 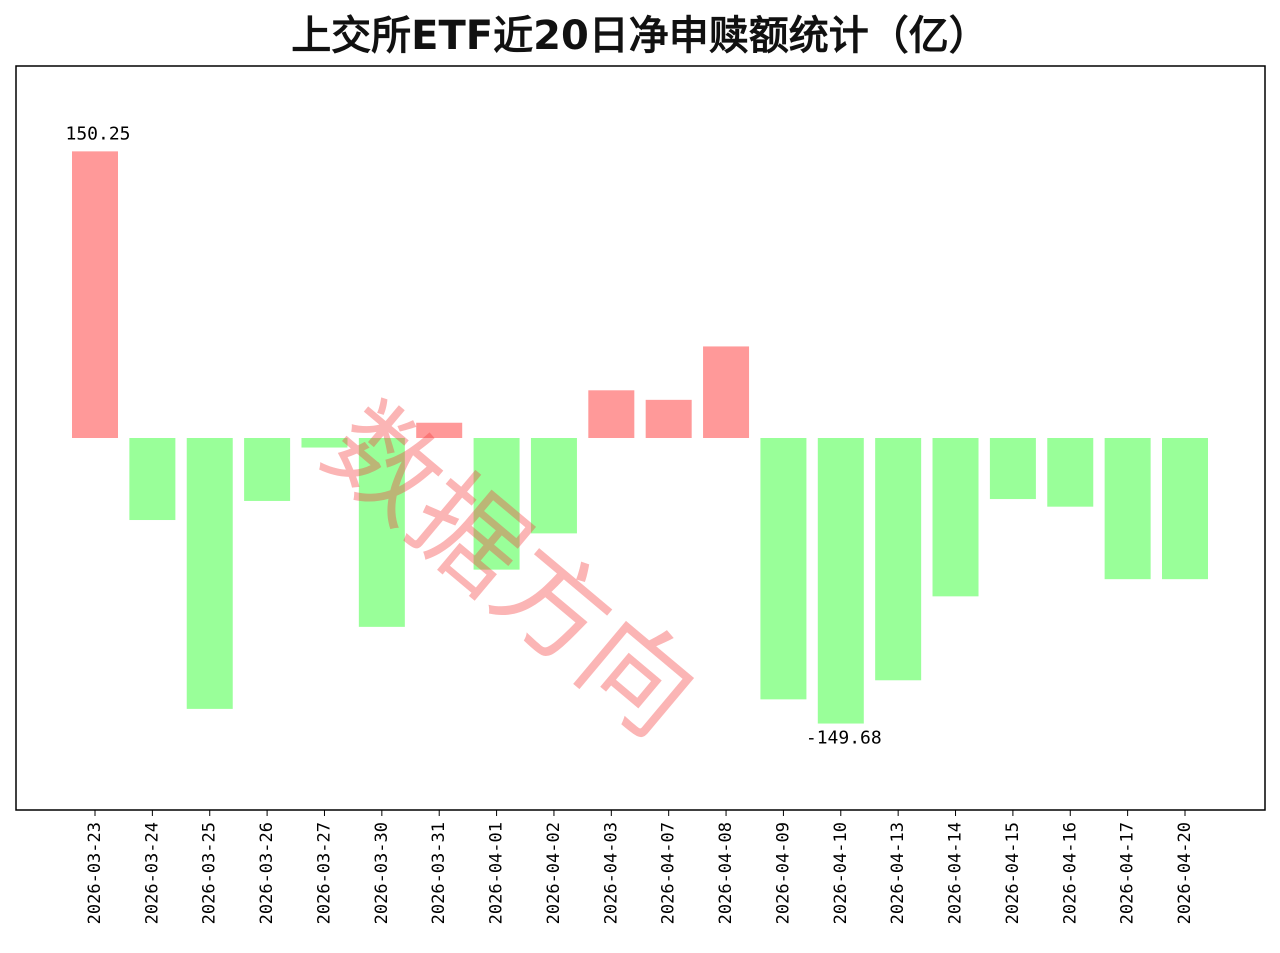 What do you see at coordinates (267, 873) in the screenshot?
I see `x-tick-label: 2026-03-26` at bounding box center [267, 873].